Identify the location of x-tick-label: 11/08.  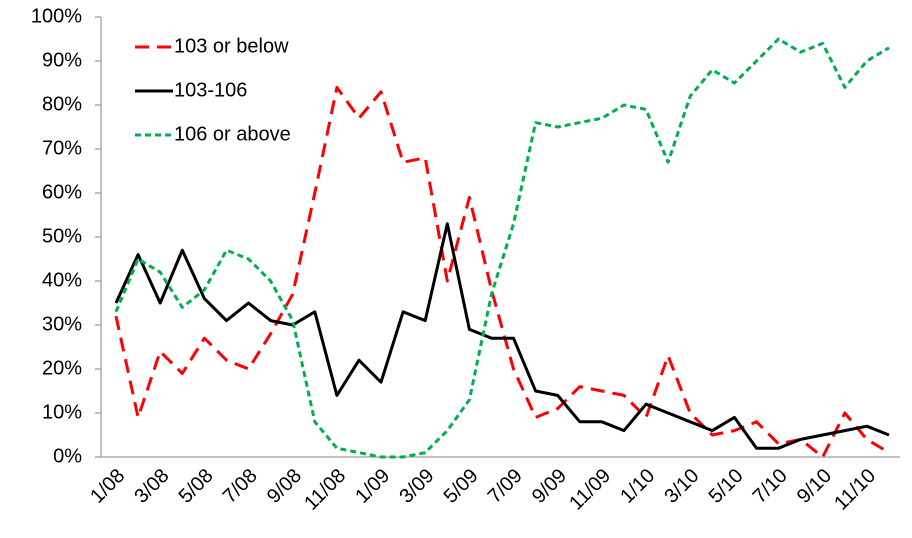
(325, 490).